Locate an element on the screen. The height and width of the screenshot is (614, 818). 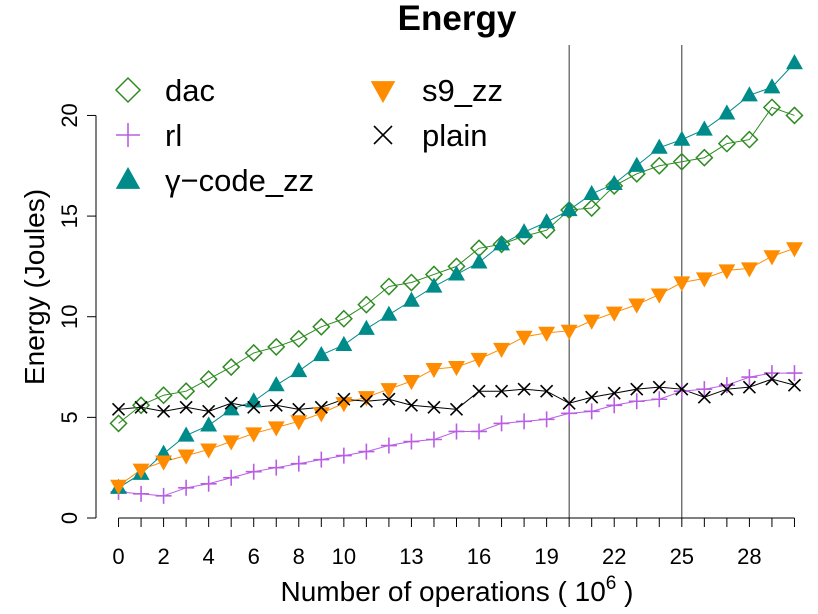
y-tick-label: 20 is located at coordinates (69, 115).